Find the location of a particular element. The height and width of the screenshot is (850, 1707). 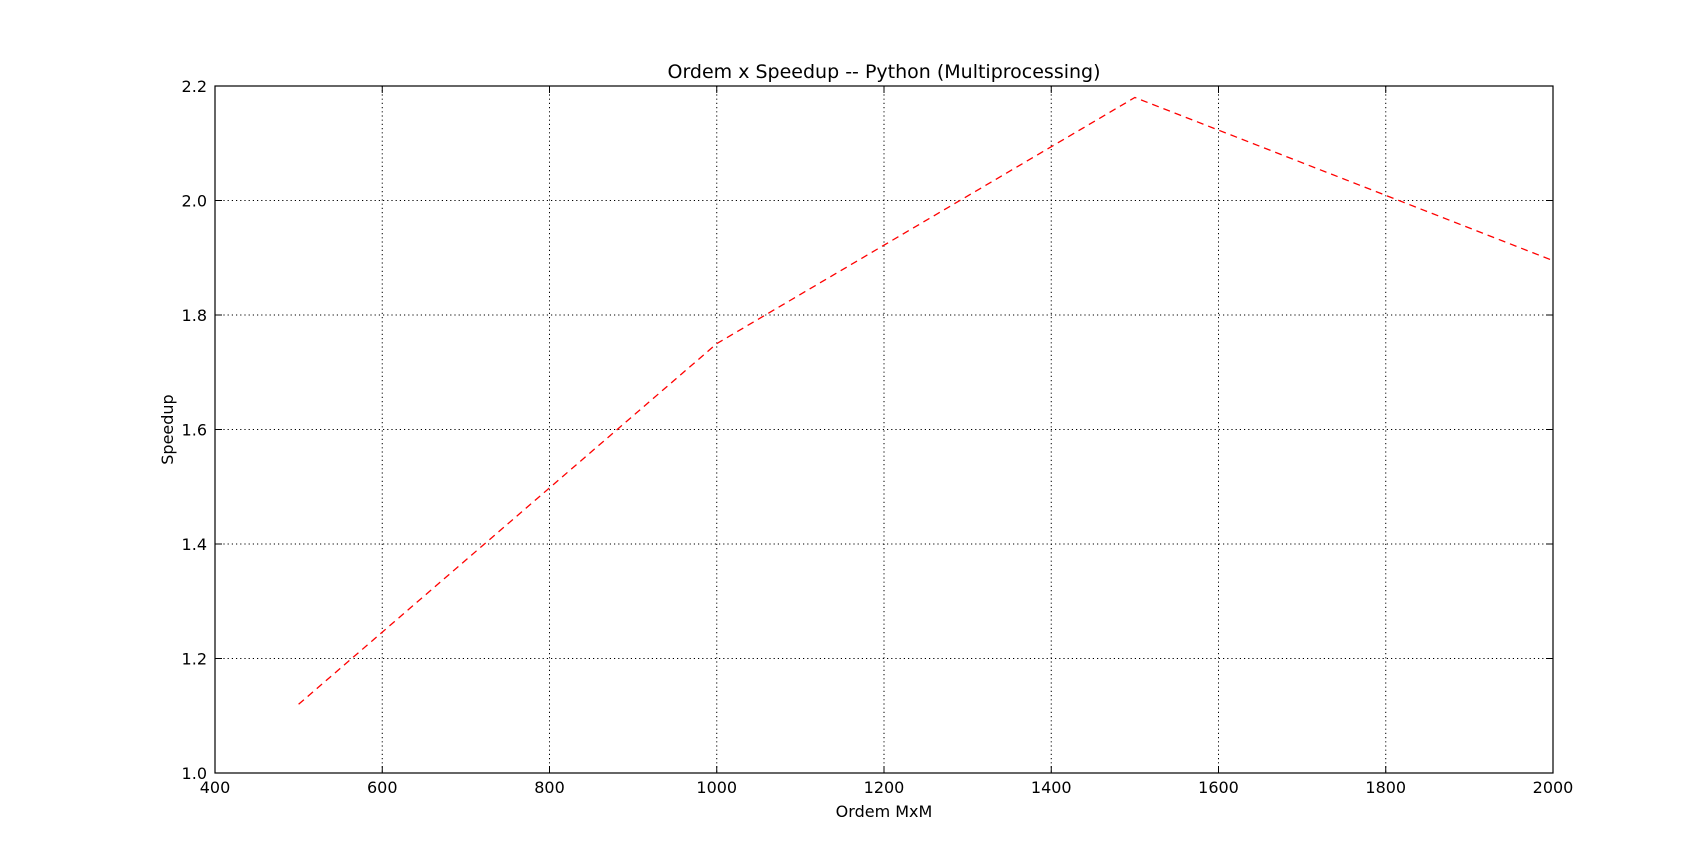

y-tick-label: 1.0 is located at coordinates (194, 773).